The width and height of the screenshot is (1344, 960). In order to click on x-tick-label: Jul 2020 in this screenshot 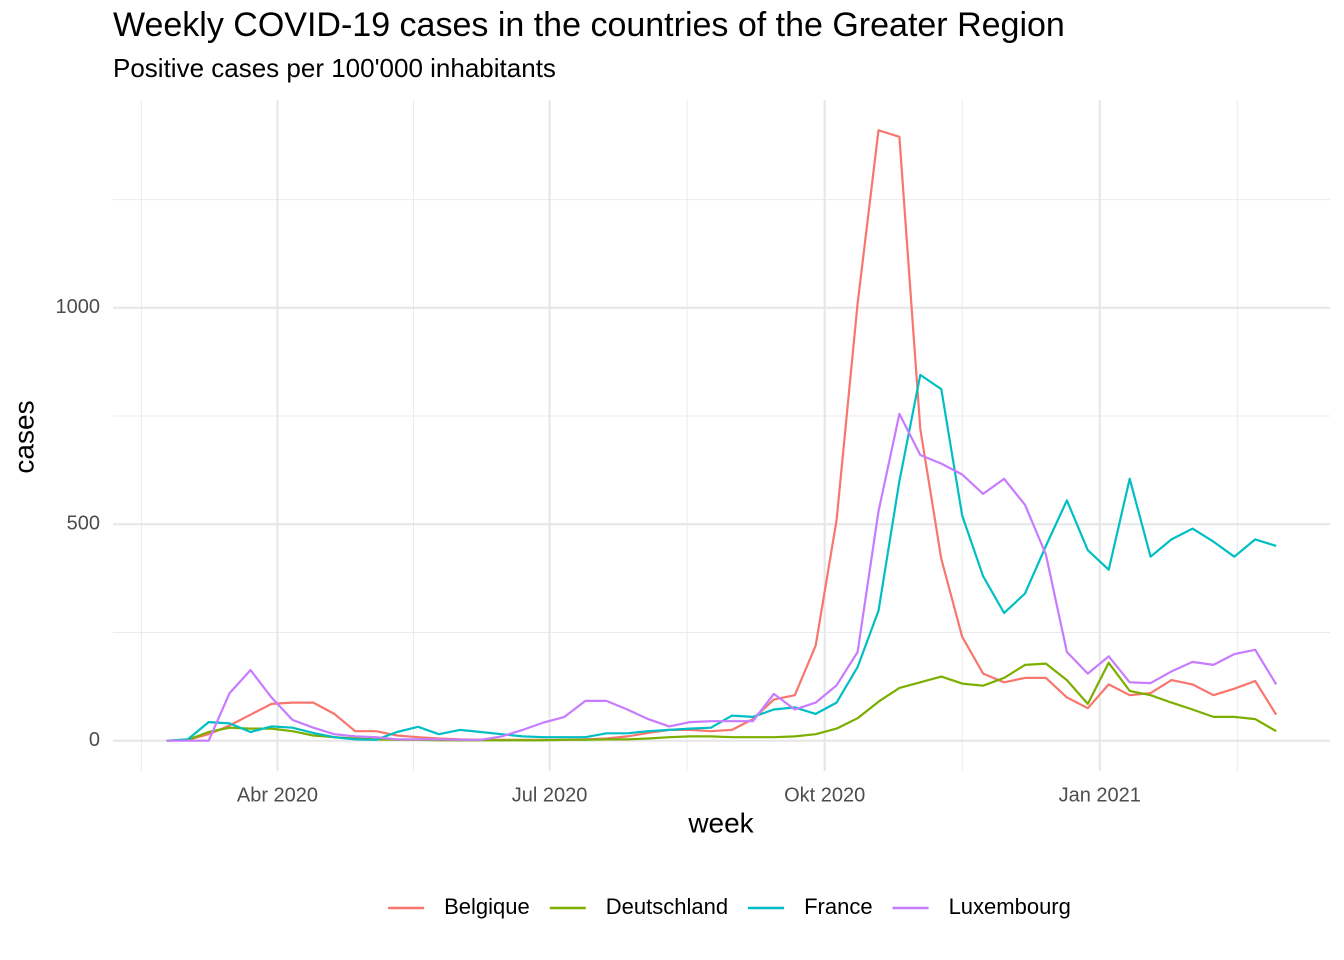, I will do `click(550, 795)`.